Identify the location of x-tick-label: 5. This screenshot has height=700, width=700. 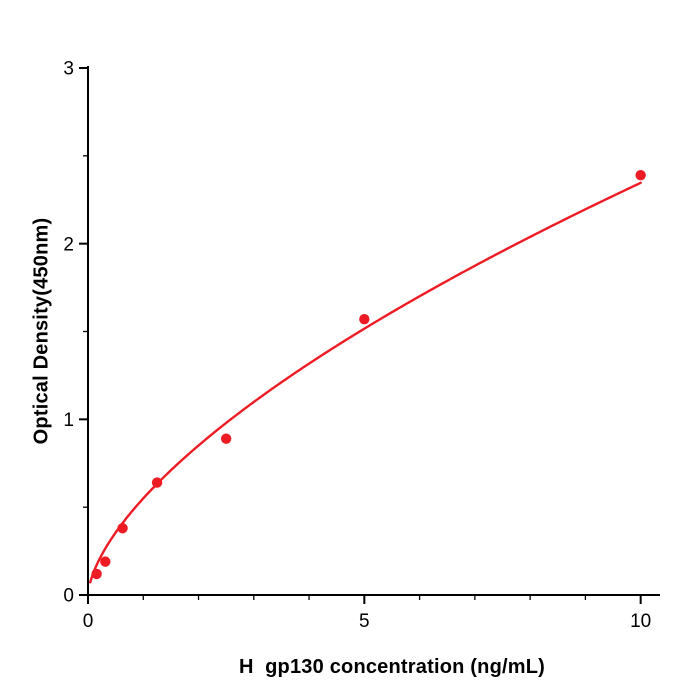
(364, 621).